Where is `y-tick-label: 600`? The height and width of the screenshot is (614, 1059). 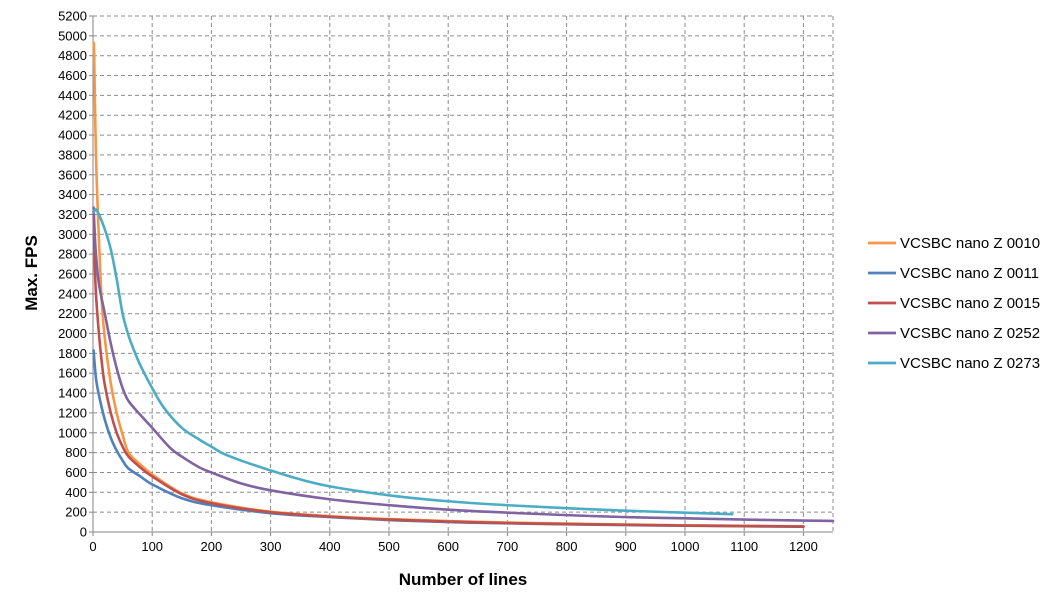 y-tick-label: 600 is located at coordinates (76, 472).